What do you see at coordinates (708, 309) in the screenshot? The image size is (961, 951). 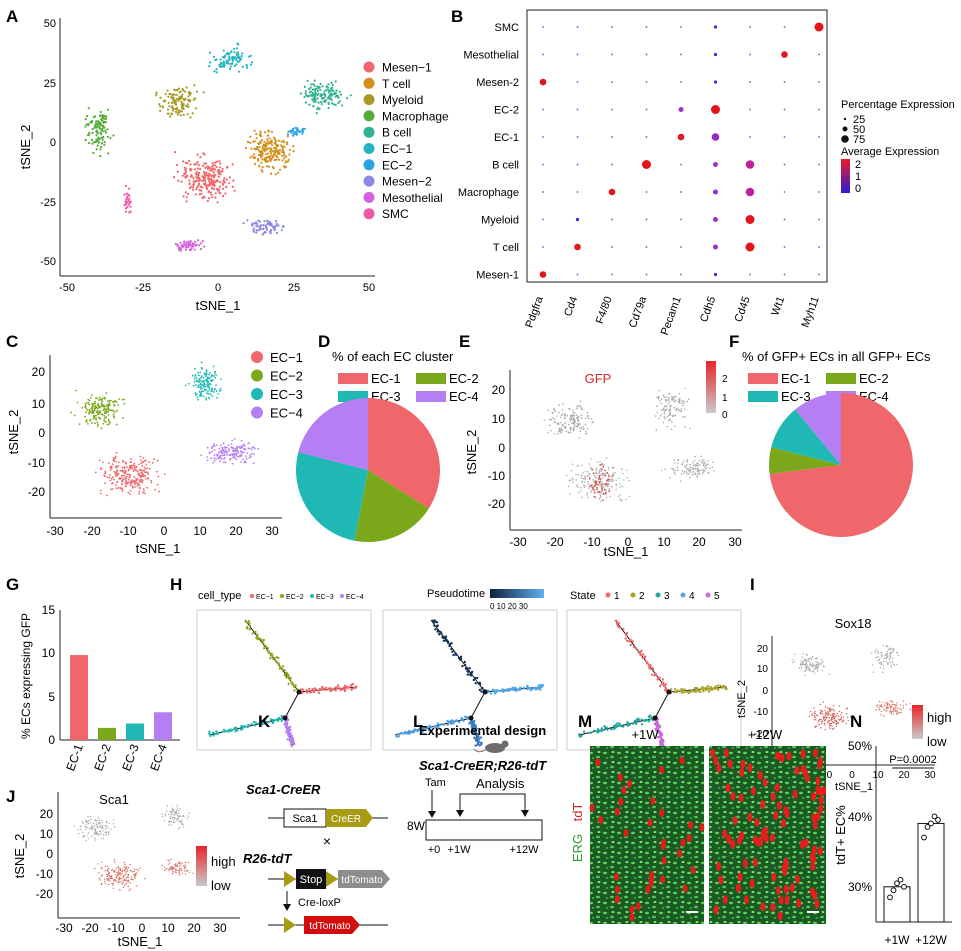 I see `dotplot-col-label: Cdh5` at bounding box center [708, 309].